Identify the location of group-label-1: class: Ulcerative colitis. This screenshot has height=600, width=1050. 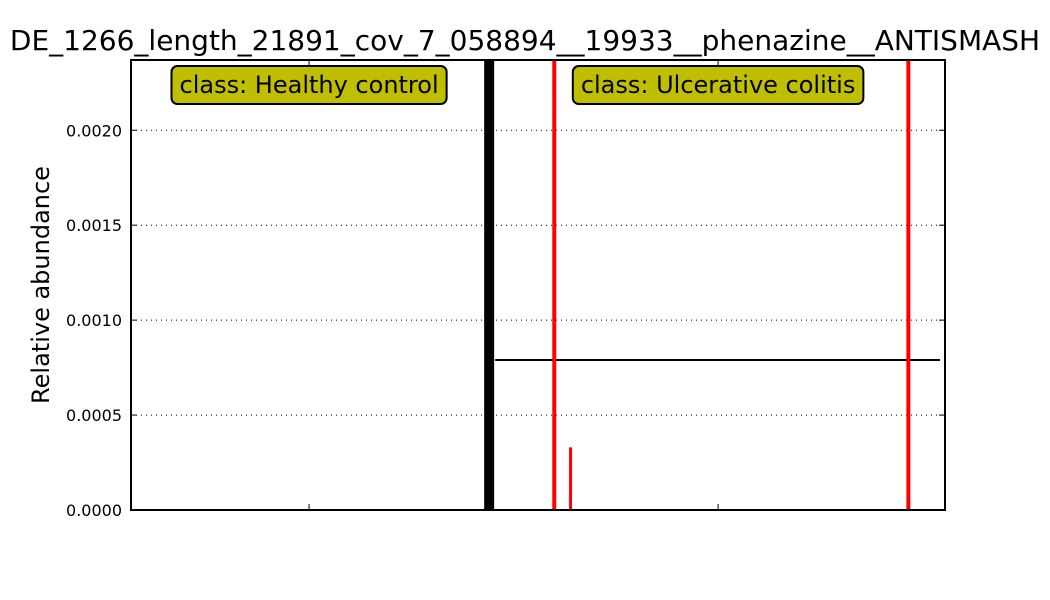
(718, 85).